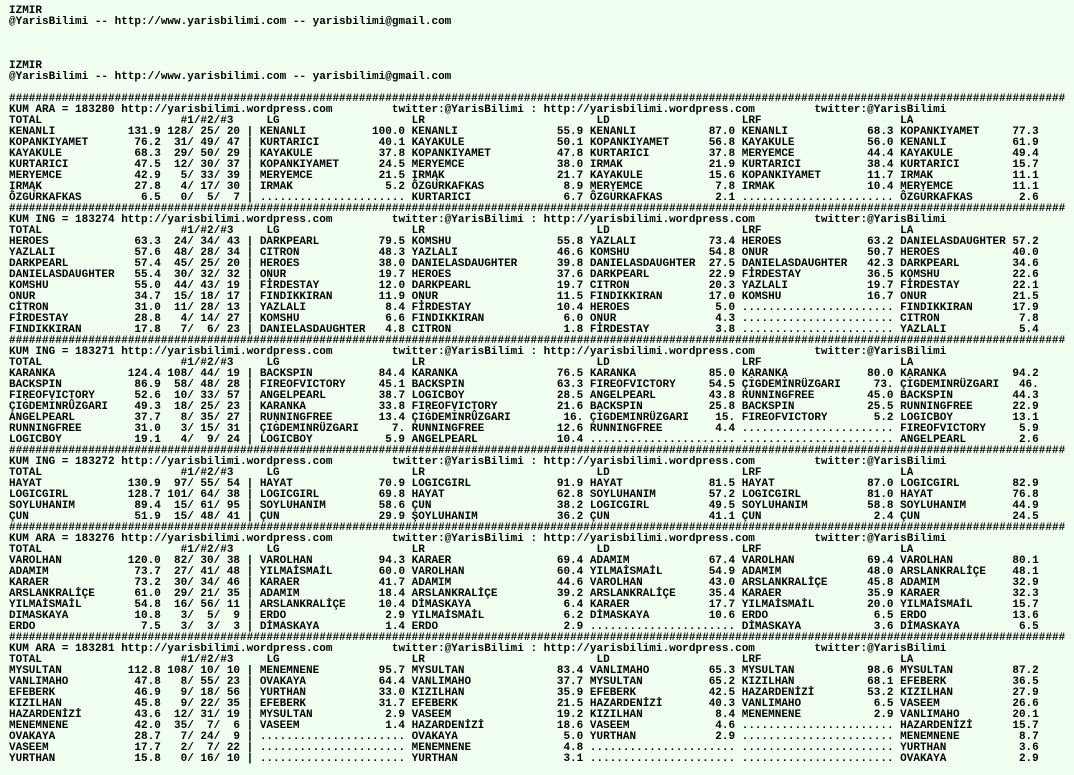 This screenshot has height=775, width=1074. I want to click on la-score: 27.9, so click(1025, 693).